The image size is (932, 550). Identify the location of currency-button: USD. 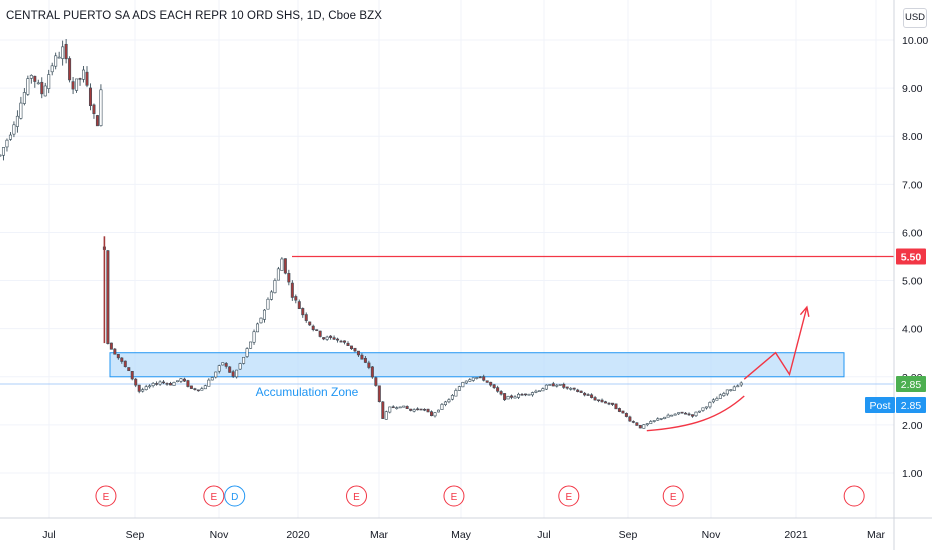
(915, 18).